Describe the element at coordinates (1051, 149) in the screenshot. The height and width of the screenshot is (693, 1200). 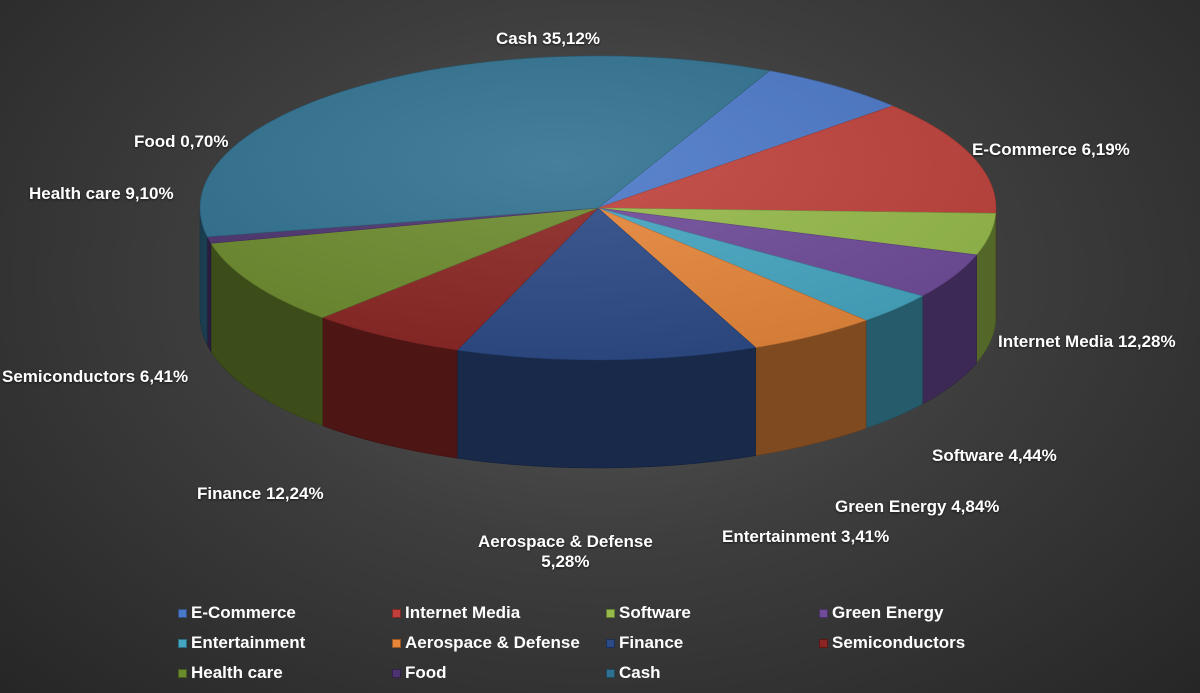
I see `data-label-e-commerce: E-Commerce 6,19%` at that location.